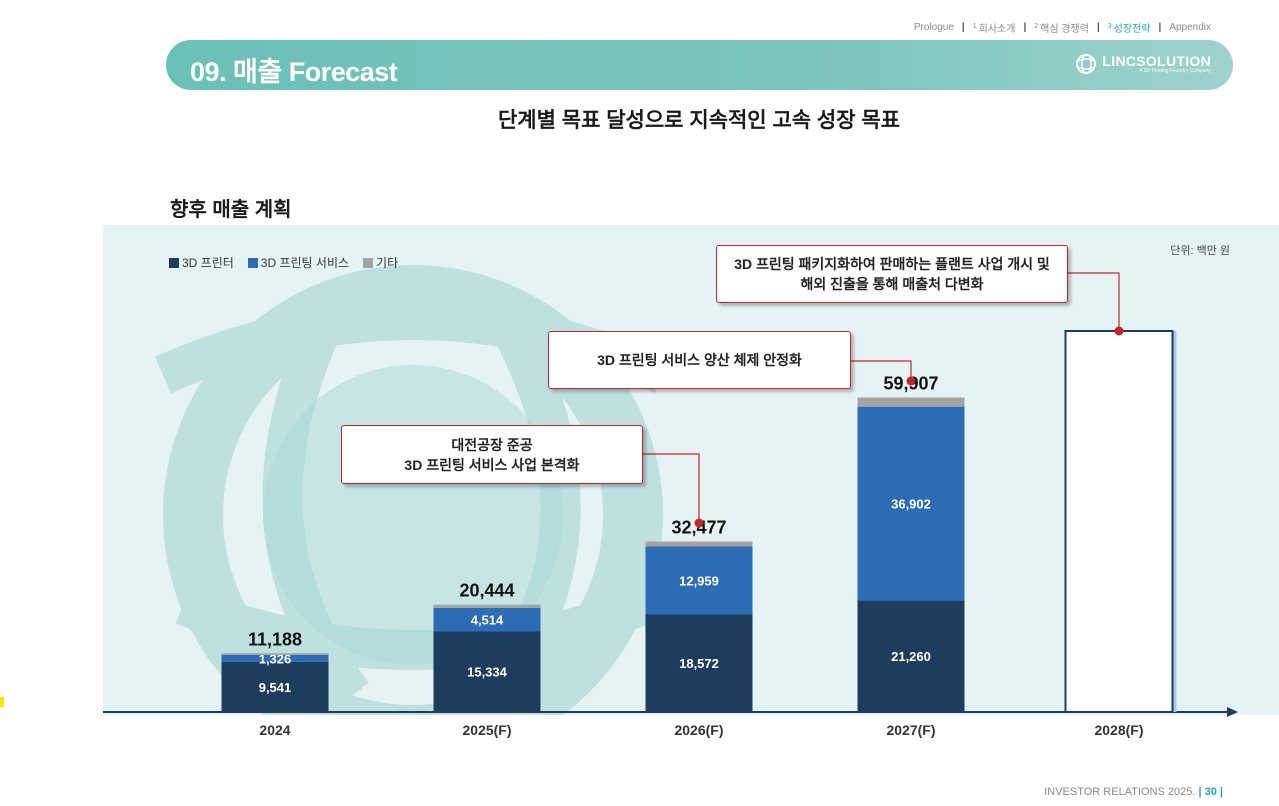 This screenshot has width=1279, height=806. I want to click on callout-text: 3D 프린팅 서비스 사업 본격화, so click(492, 464).